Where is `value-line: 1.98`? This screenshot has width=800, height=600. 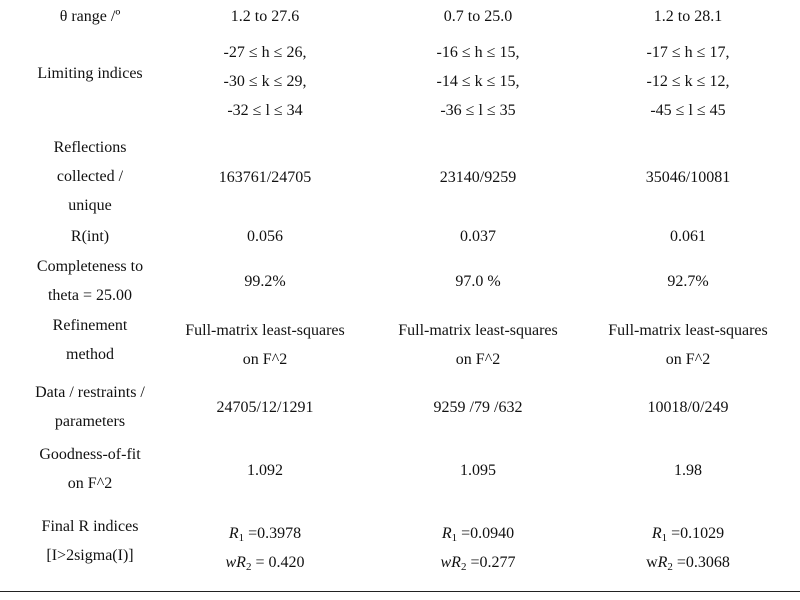
value-line: 1.98 is located at coordinates (688, 470).